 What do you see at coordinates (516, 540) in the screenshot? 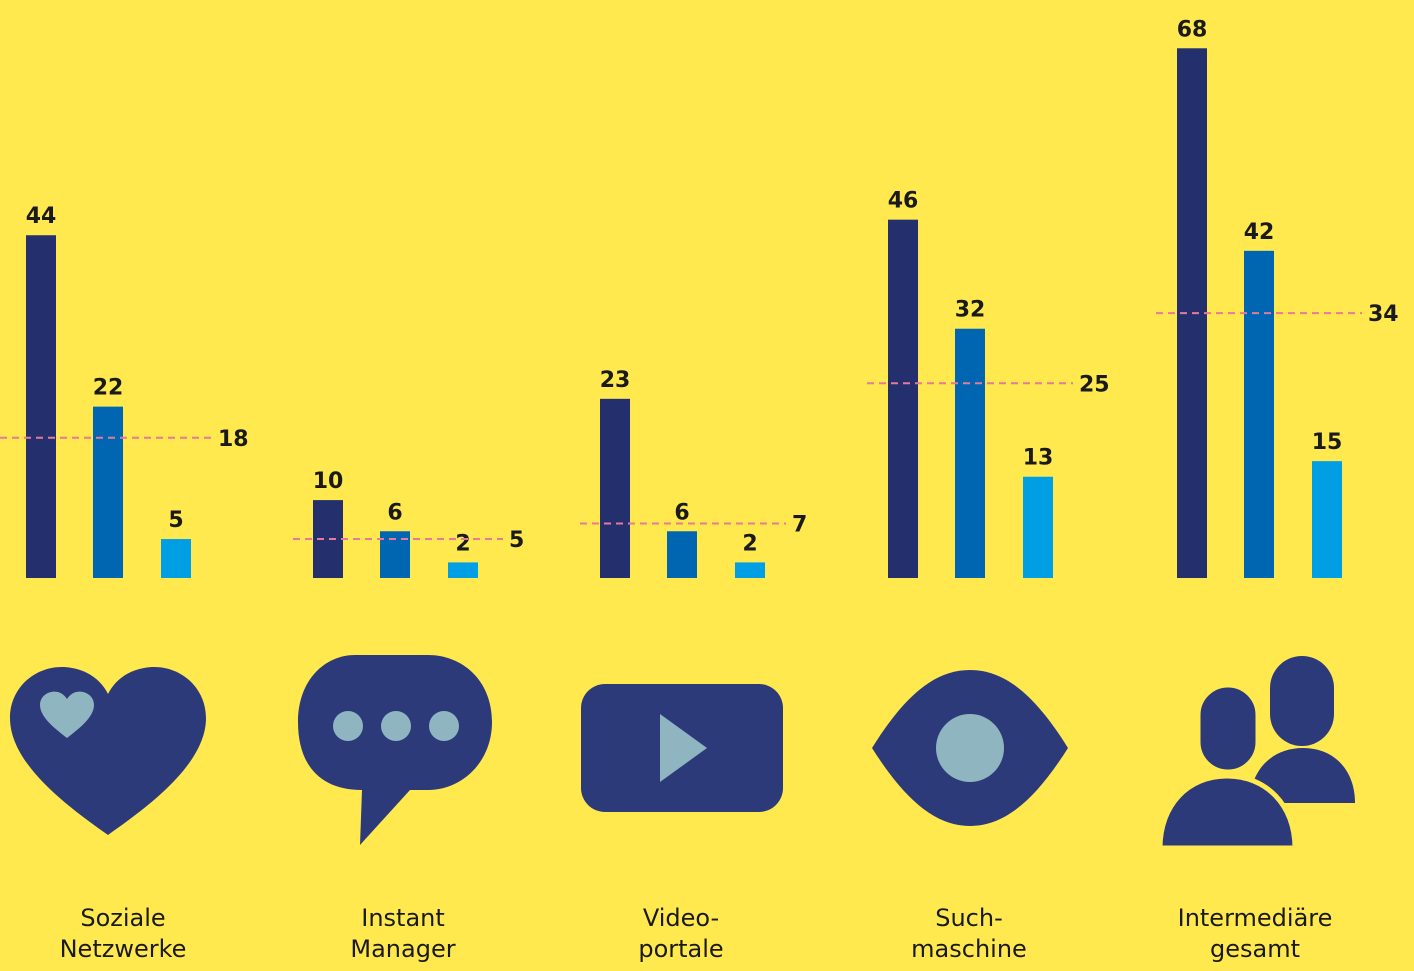
I see `average-label-1: 5` at bounding box center [516, 540].